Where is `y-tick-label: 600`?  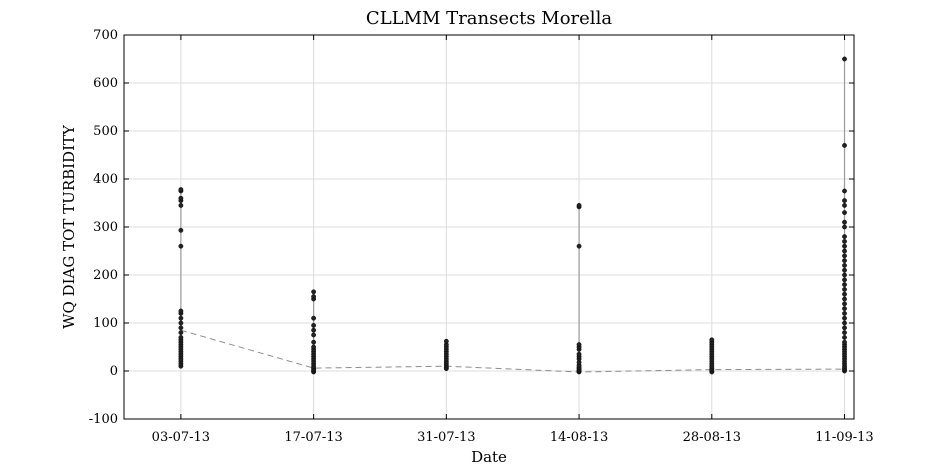
y-tick-label: 600 is located at coordinates (105, 83).